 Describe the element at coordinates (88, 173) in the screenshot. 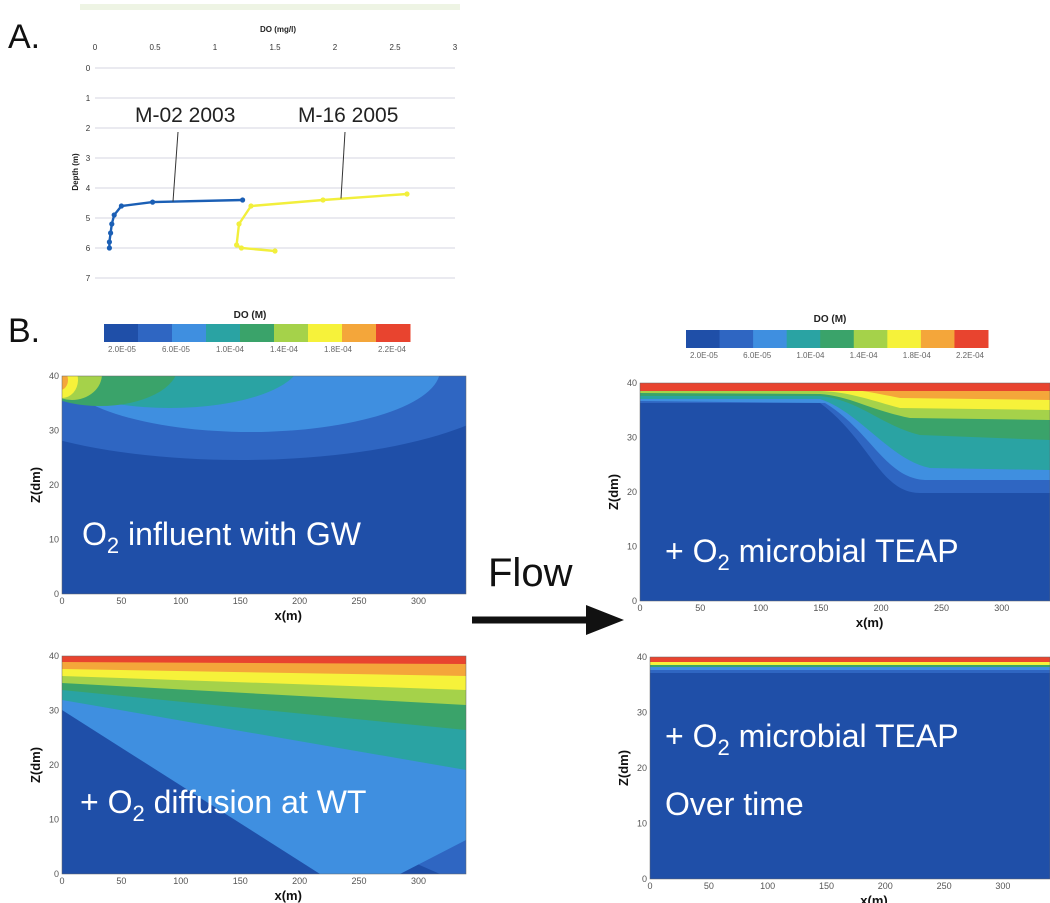

I see `y-tick-labels: 0 1 2 3 4 5 6 7` at that location.